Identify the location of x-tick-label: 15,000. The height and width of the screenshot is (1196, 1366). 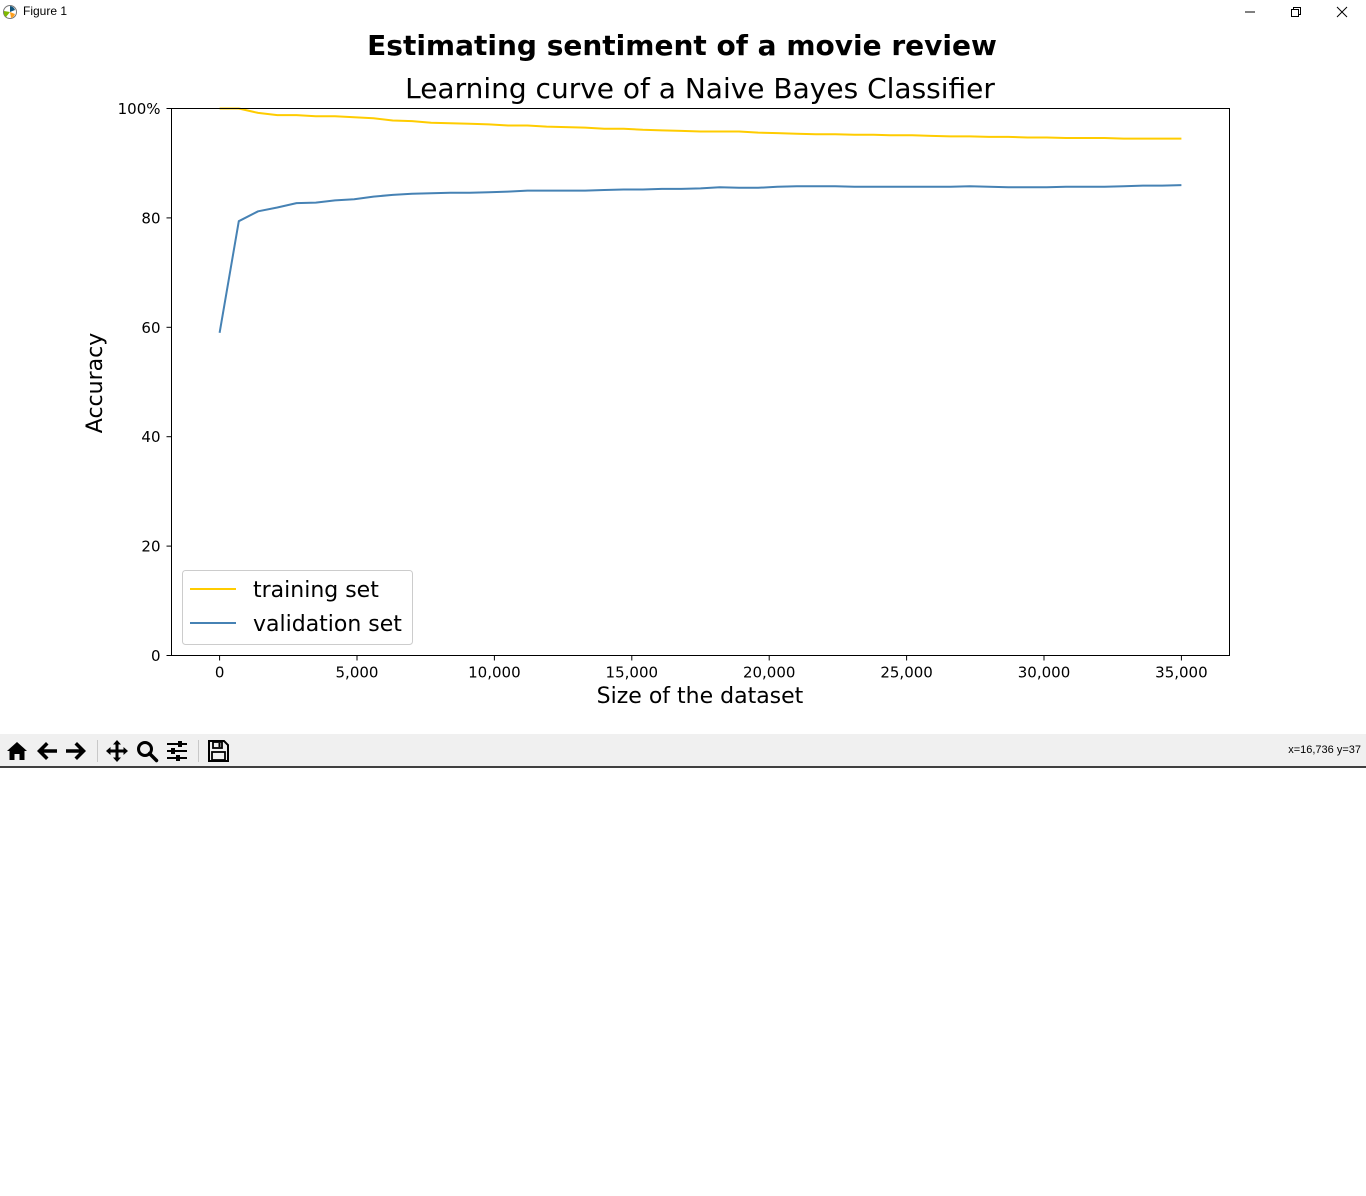
(632, 673).